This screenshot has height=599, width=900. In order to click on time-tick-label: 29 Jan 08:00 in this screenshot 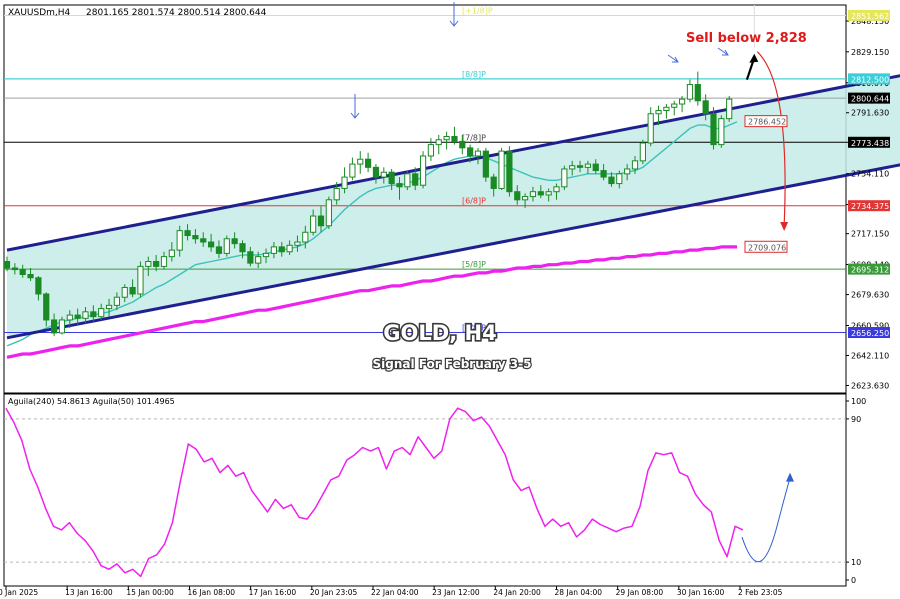, I will do `click(640, 592)`.